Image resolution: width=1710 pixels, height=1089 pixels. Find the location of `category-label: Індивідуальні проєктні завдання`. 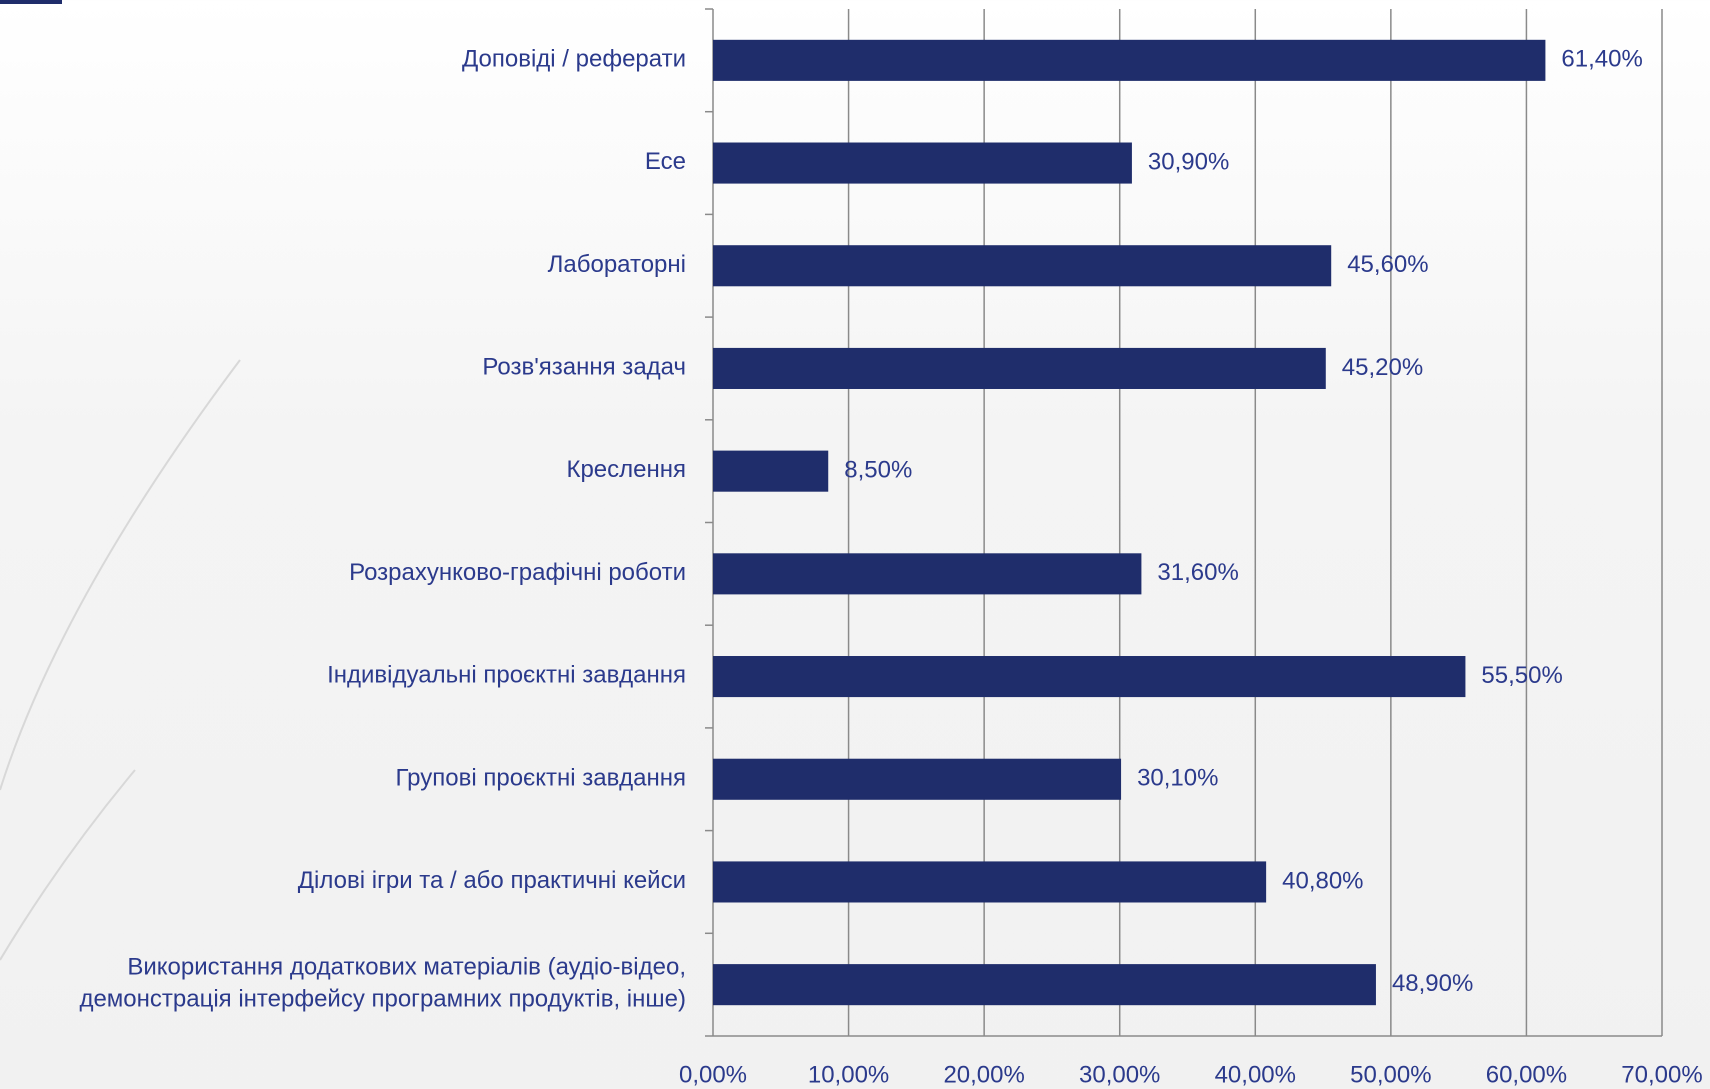

category-label: Індивідуальні проєктні завдання is located at coordinates (506, 675).